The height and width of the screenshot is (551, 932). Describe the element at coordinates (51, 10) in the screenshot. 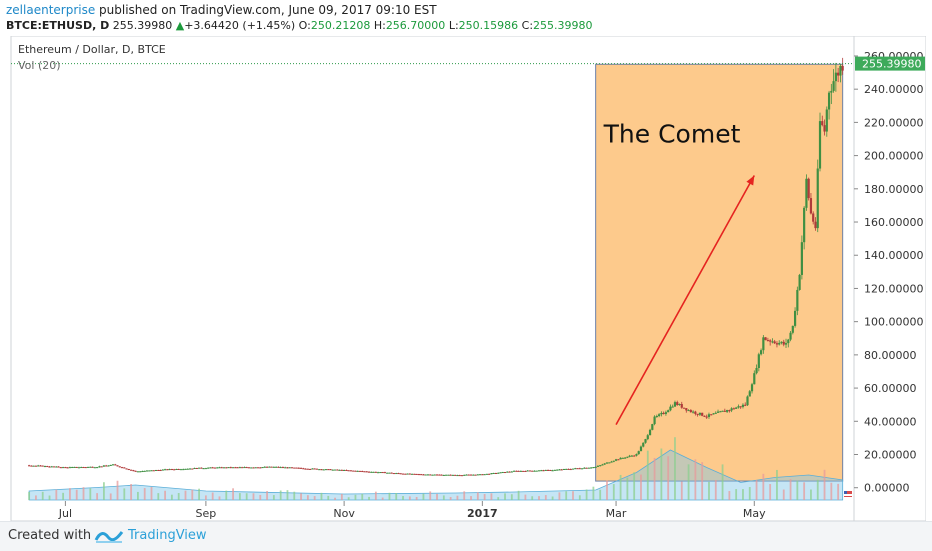

I see `author-link: zellaenterprise` at that location.